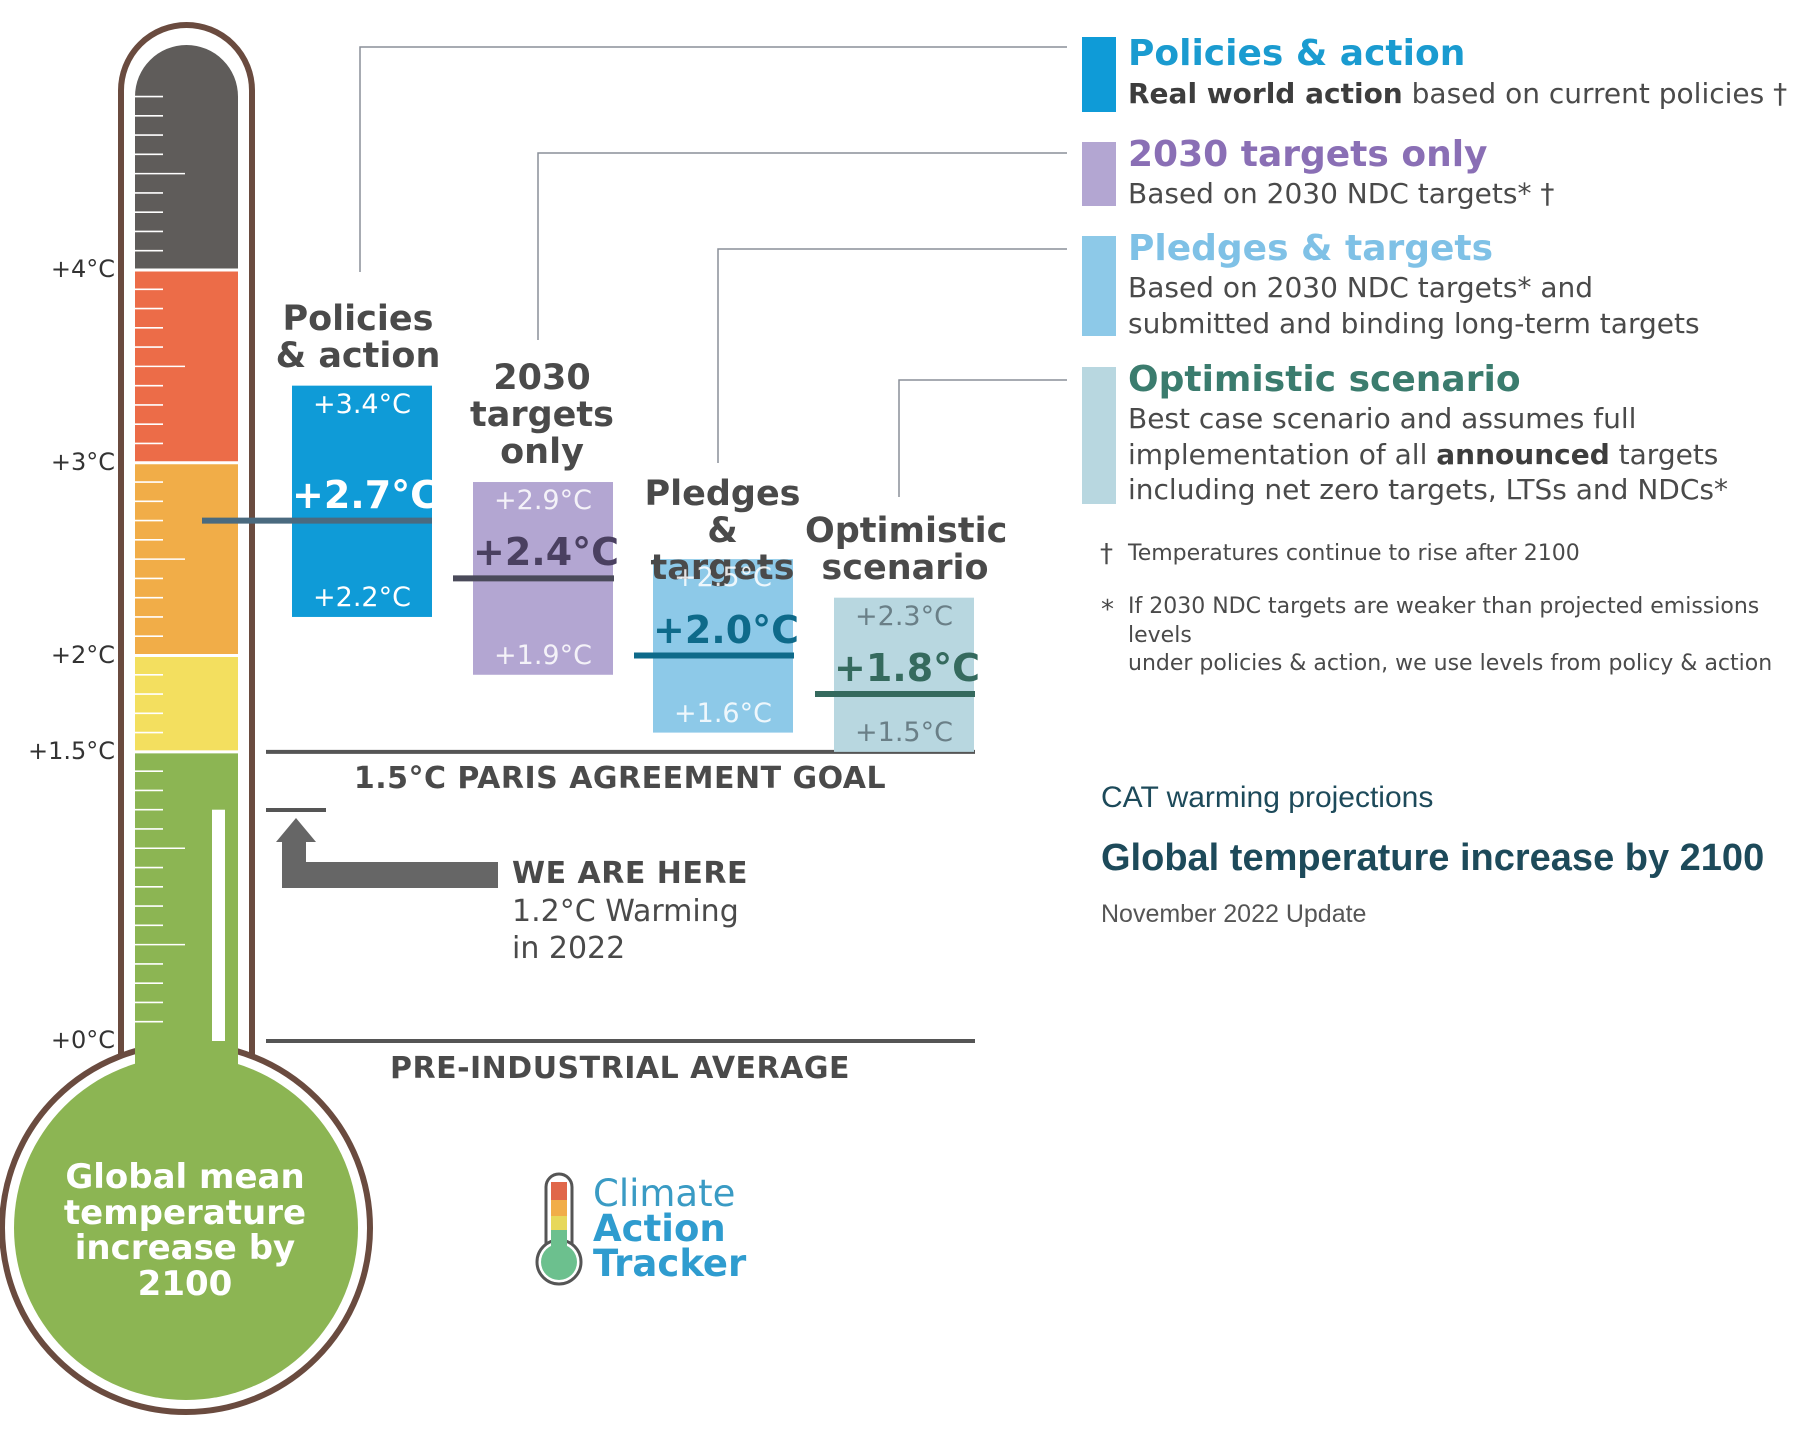 Image resolution: width=1806 pixels, height=1433 pixels. What do you see at coordinates (358, 337) in the screenshot?
I see `category-title-policies: Policies & action` at bounding box center [358, 337].